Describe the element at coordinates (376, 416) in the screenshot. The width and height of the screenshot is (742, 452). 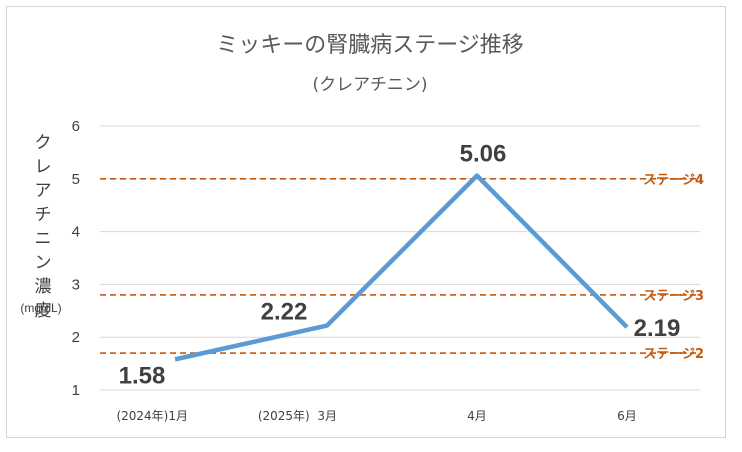
I see `x-tick-labels: (2024年)1月 (2025年) 3月 4月 6月` at that location.